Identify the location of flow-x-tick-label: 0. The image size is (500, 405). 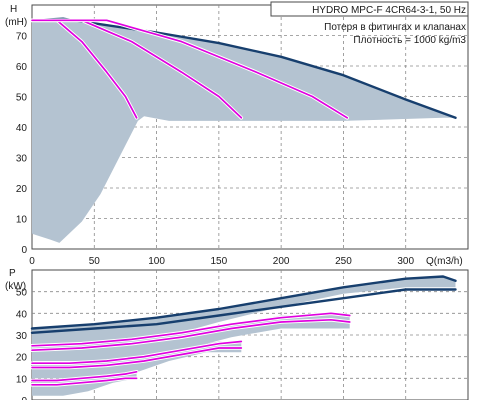
(32, 261).